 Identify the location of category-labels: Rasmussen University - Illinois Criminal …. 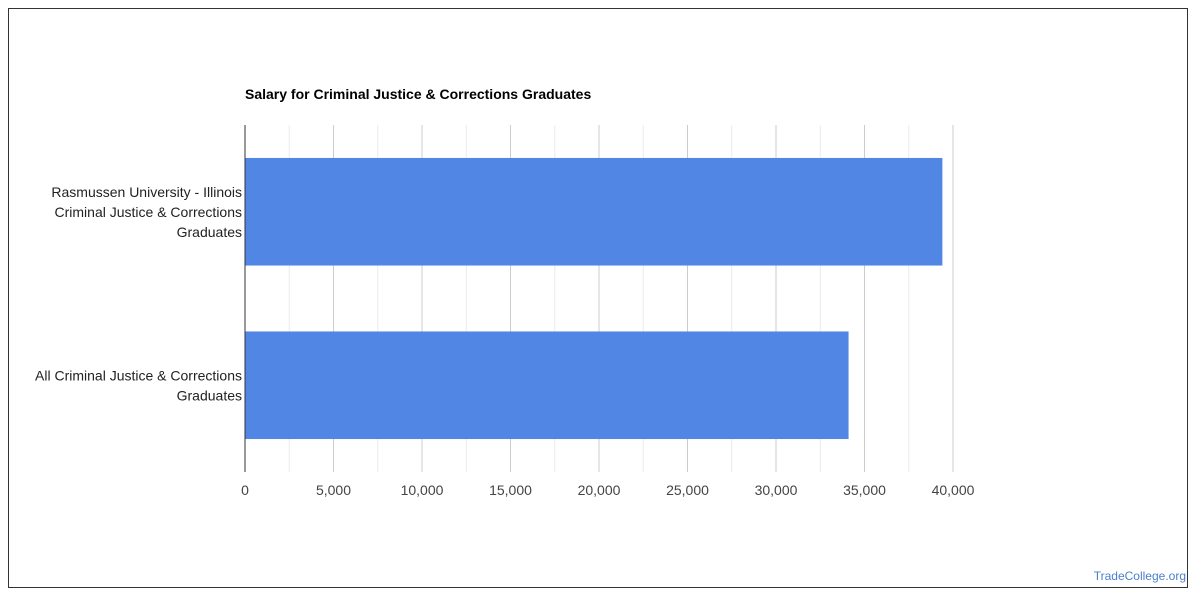
(138, 294).